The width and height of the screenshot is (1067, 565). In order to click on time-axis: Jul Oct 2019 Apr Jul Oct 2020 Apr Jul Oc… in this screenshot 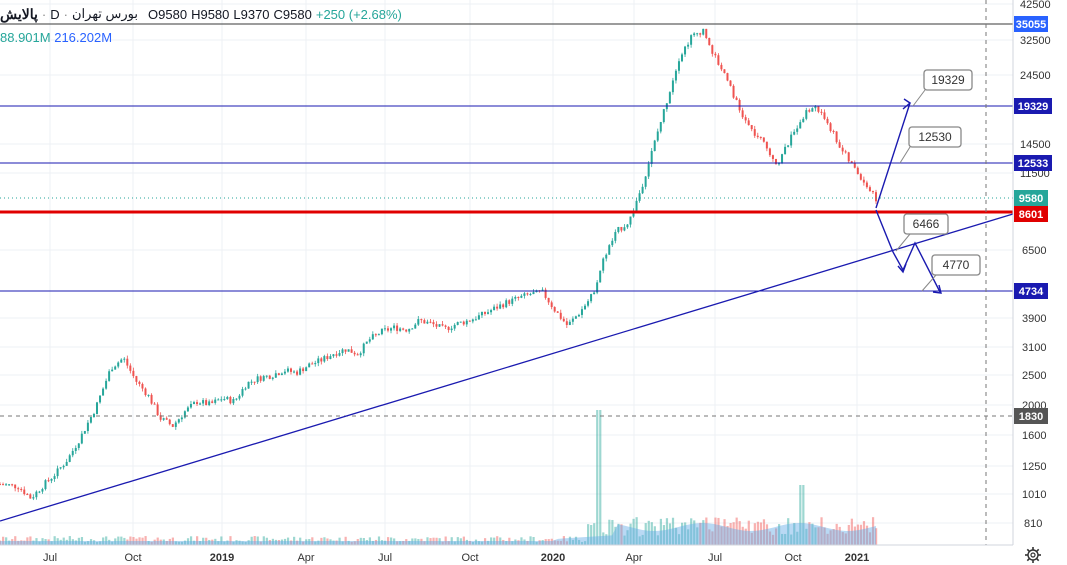, I will do `click(456, 558)`.